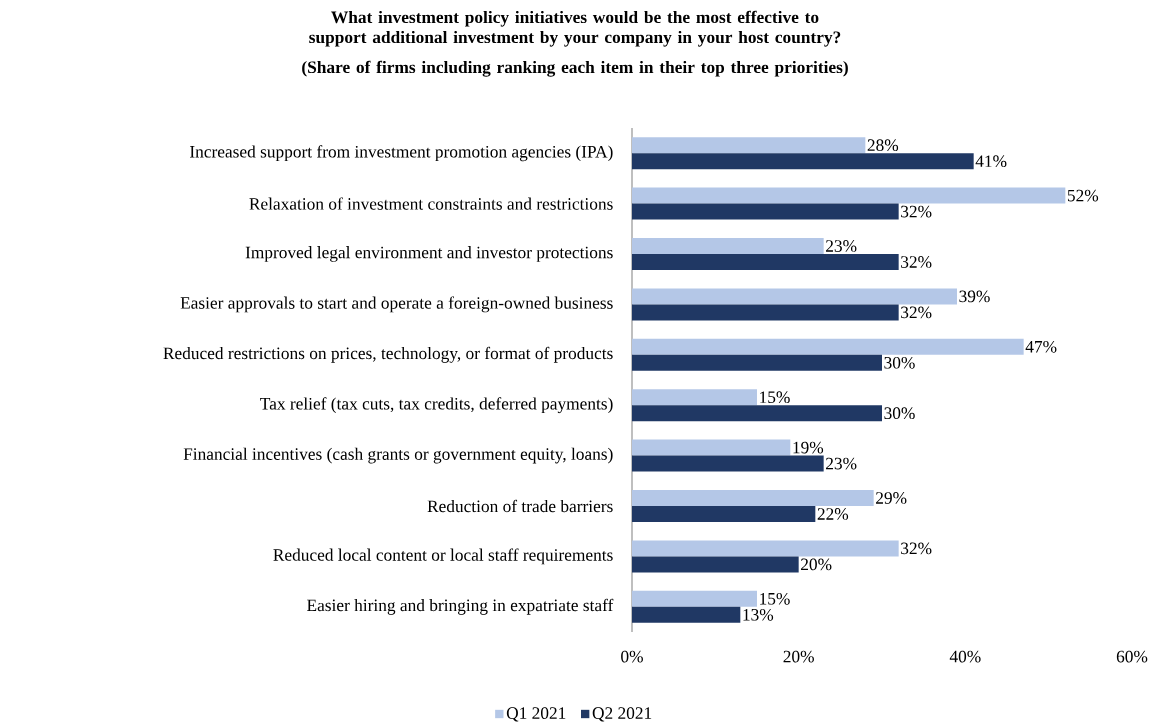  I want to click on y-tick-label: Tax relief (tax cuts, tax credits, deferred payments), so click(436, 405).